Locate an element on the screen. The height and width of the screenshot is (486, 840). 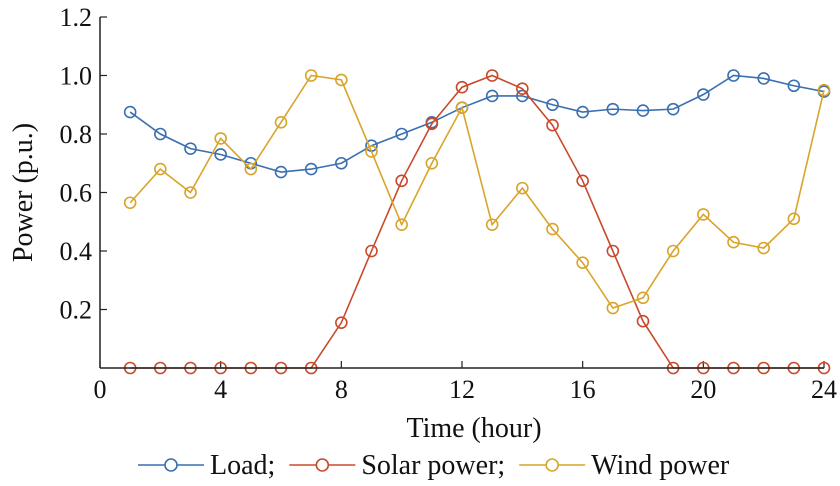
x-tick-label: 8 is located at coordinates (341, 389).